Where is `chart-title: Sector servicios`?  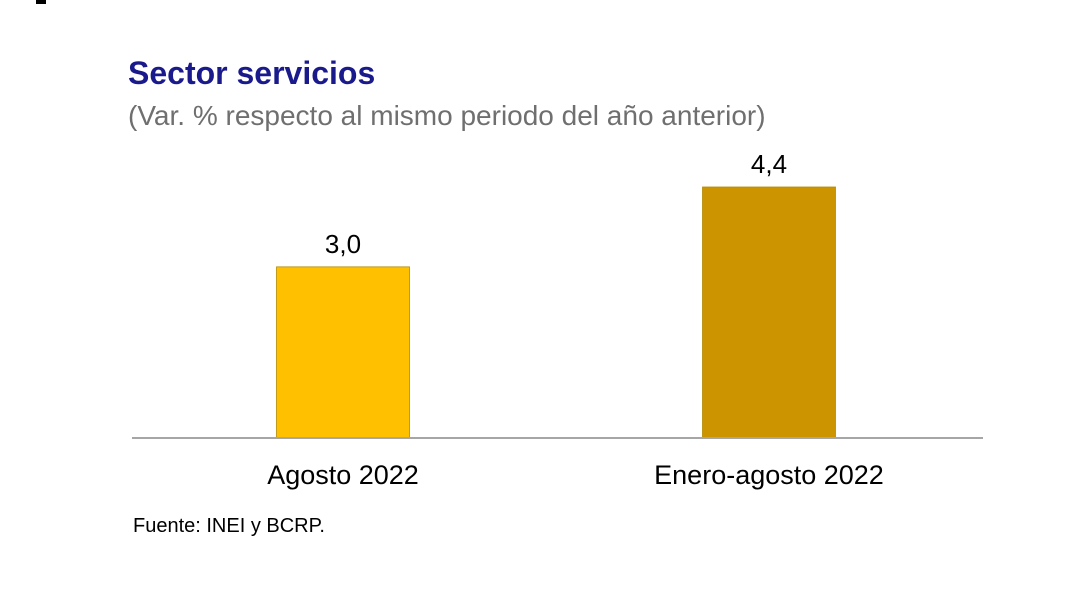 chart-title: Sector servicios is located at coordinates (252, 73).